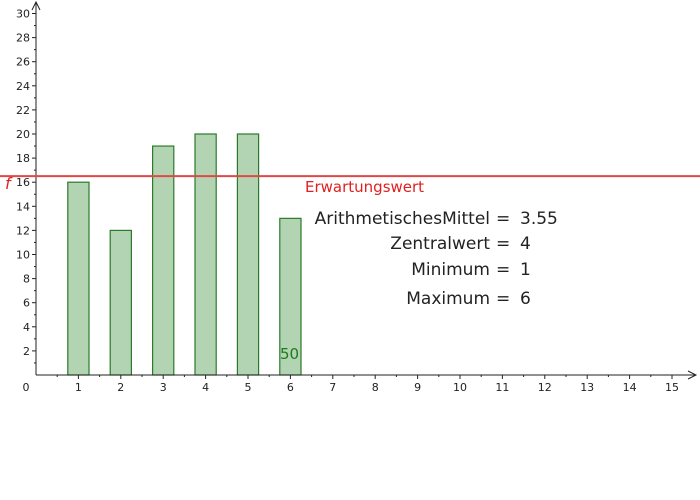 Image resolution: width=700 pixels, height=500 pixels. Describe the element at coordinates (290, 354) in the screenshot. I see `count-label: 50` at that location.